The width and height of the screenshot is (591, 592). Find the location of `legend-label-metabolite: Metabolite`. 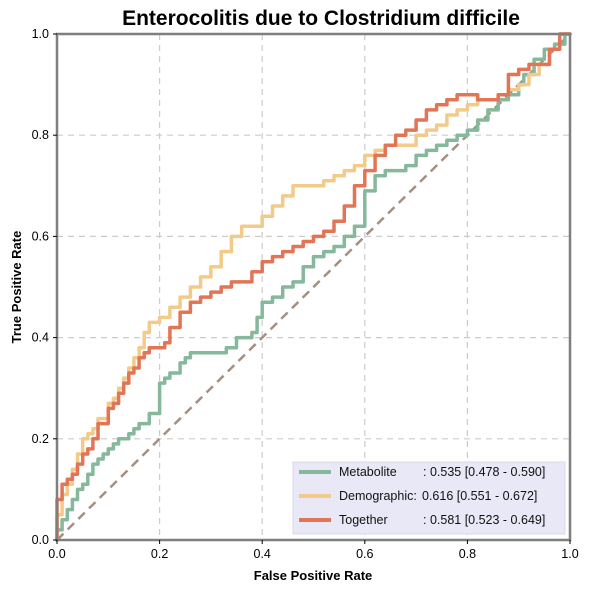

legend-label-metabolite: Metabolite is located at coordinates (368, 472).